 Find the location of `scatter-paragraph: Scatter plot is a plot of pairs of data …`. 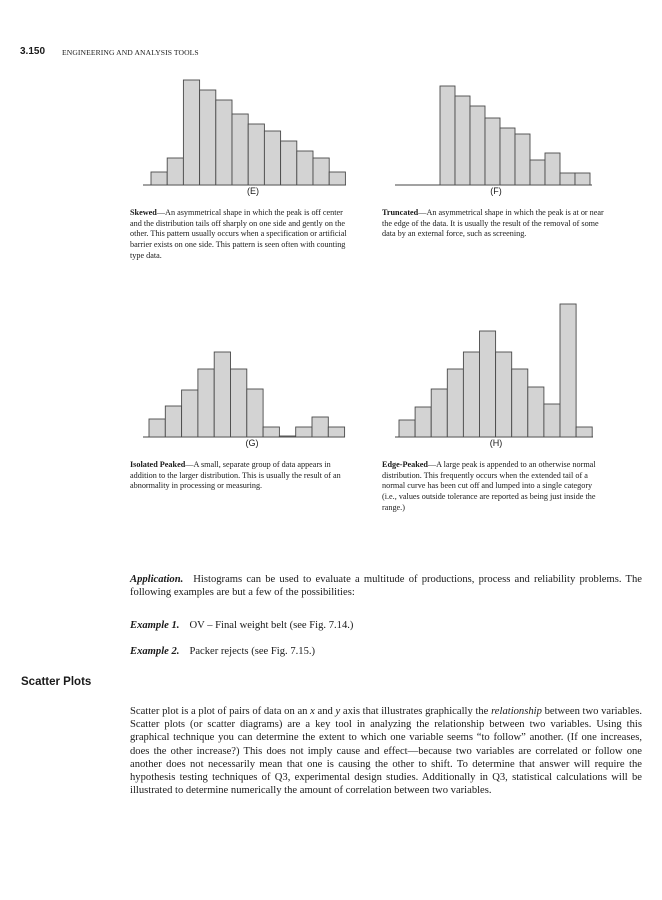

scatter-paragraph: Scatter plot is a plot of pairs of data … is located at coordinates (386, 751).